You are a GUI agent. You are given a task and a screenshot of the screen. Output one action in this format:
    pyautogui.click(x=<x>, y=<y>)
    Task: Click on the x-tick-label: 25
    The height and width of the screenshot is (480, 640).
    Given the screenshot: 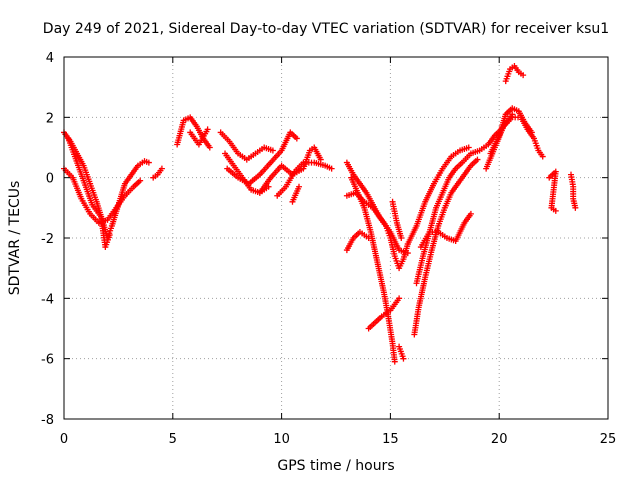 What is the action you would take?
    pyautogui.click(x=608, y=439)
    